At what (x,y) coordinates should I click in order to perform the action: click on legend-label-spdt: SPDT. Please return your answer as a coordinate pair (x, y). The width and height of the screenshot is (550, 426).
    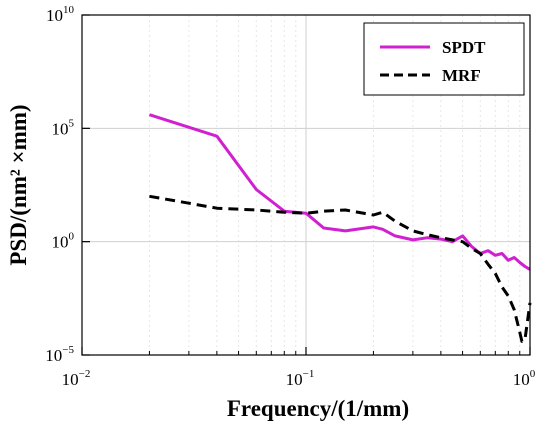
    Looking at the image, I should click on (464, 47).